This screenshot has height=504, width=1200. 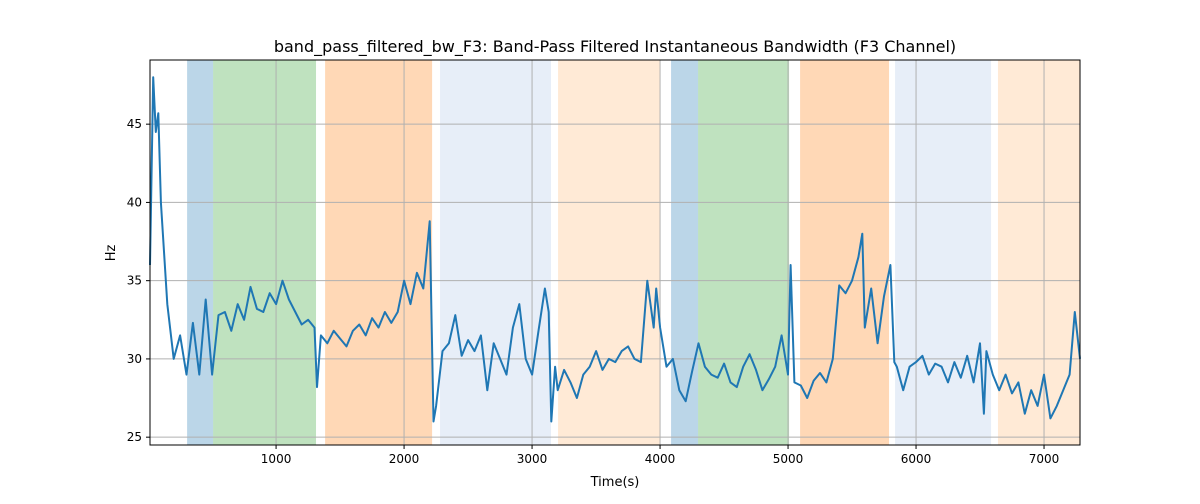 I want to click on y-axis-label: Hz, so click(x=111, y=253).